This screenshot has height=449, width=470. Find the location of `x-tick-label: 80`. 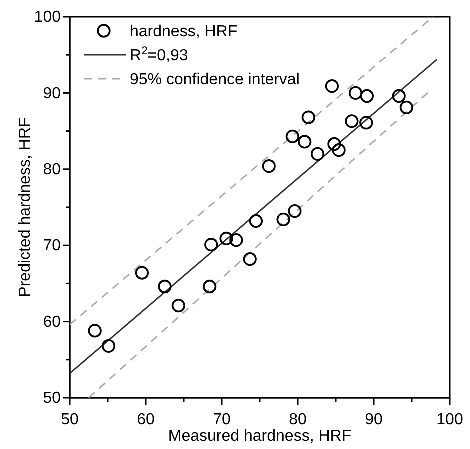

x-tick-label: 80 is located at coordinates (298, 420).